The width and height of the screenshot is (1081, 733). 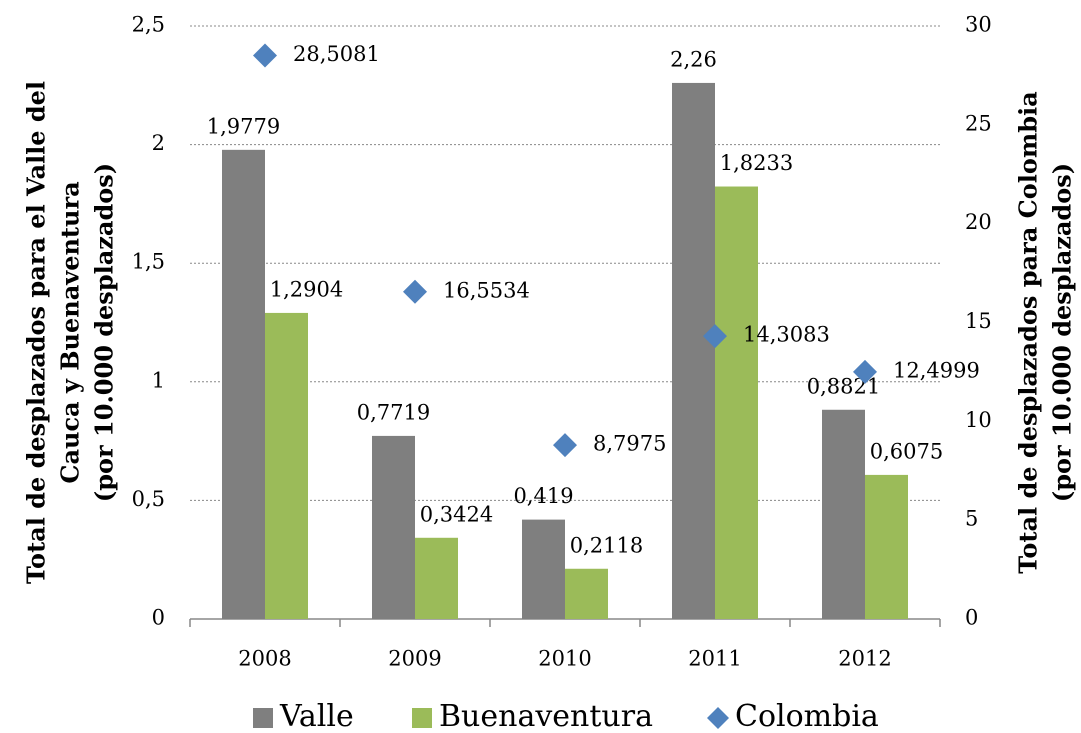 I want to click on y-axis-title: Cauca y Buenaventura, so click(x=70, y=332).